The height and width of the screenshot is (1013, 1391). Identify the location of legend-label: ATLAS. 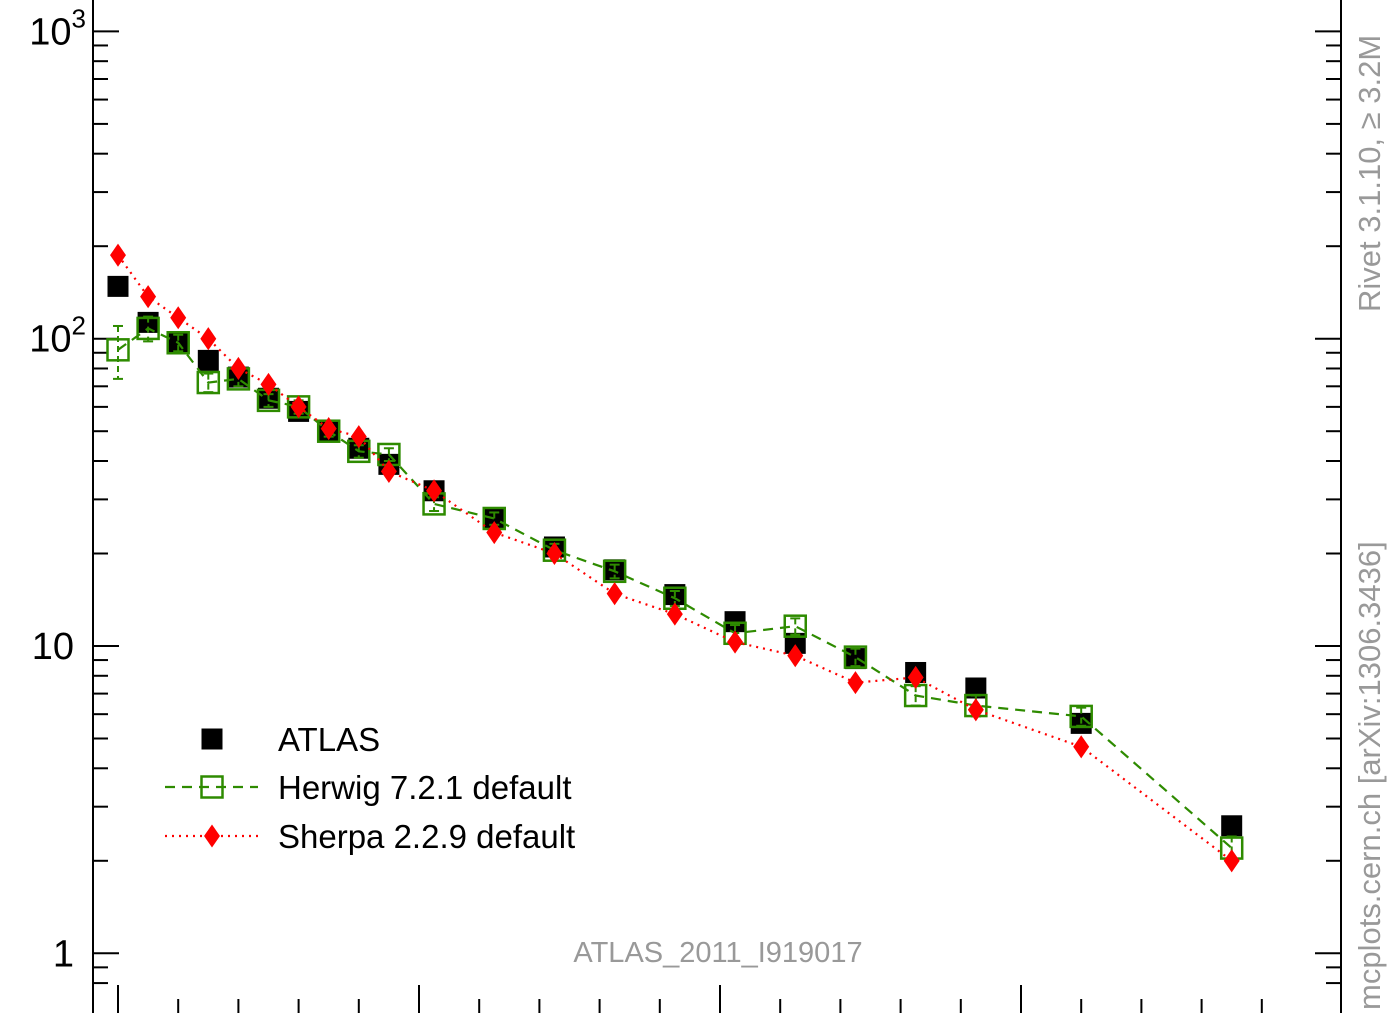
(329, 739).